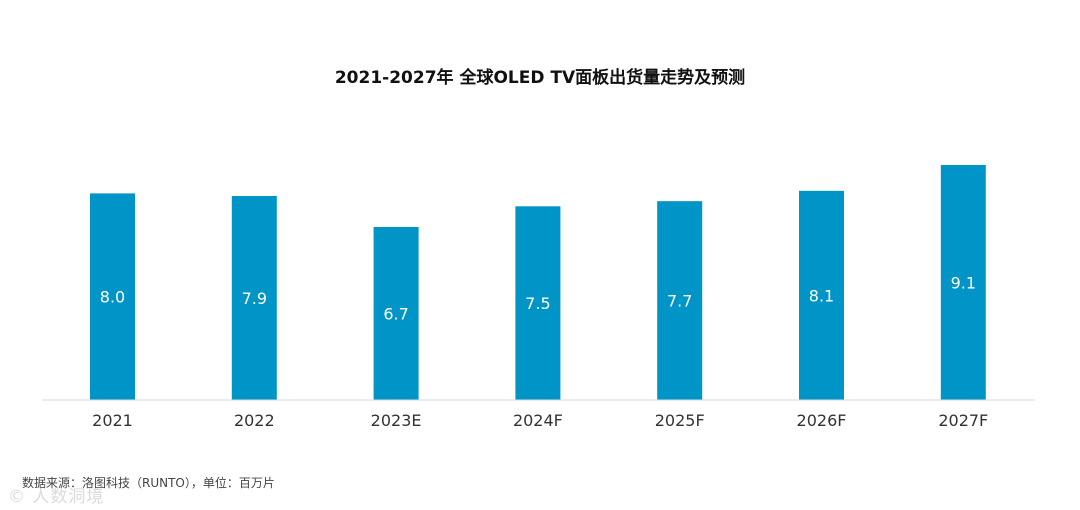  I want to click on bar-2022, so click(254, 297).